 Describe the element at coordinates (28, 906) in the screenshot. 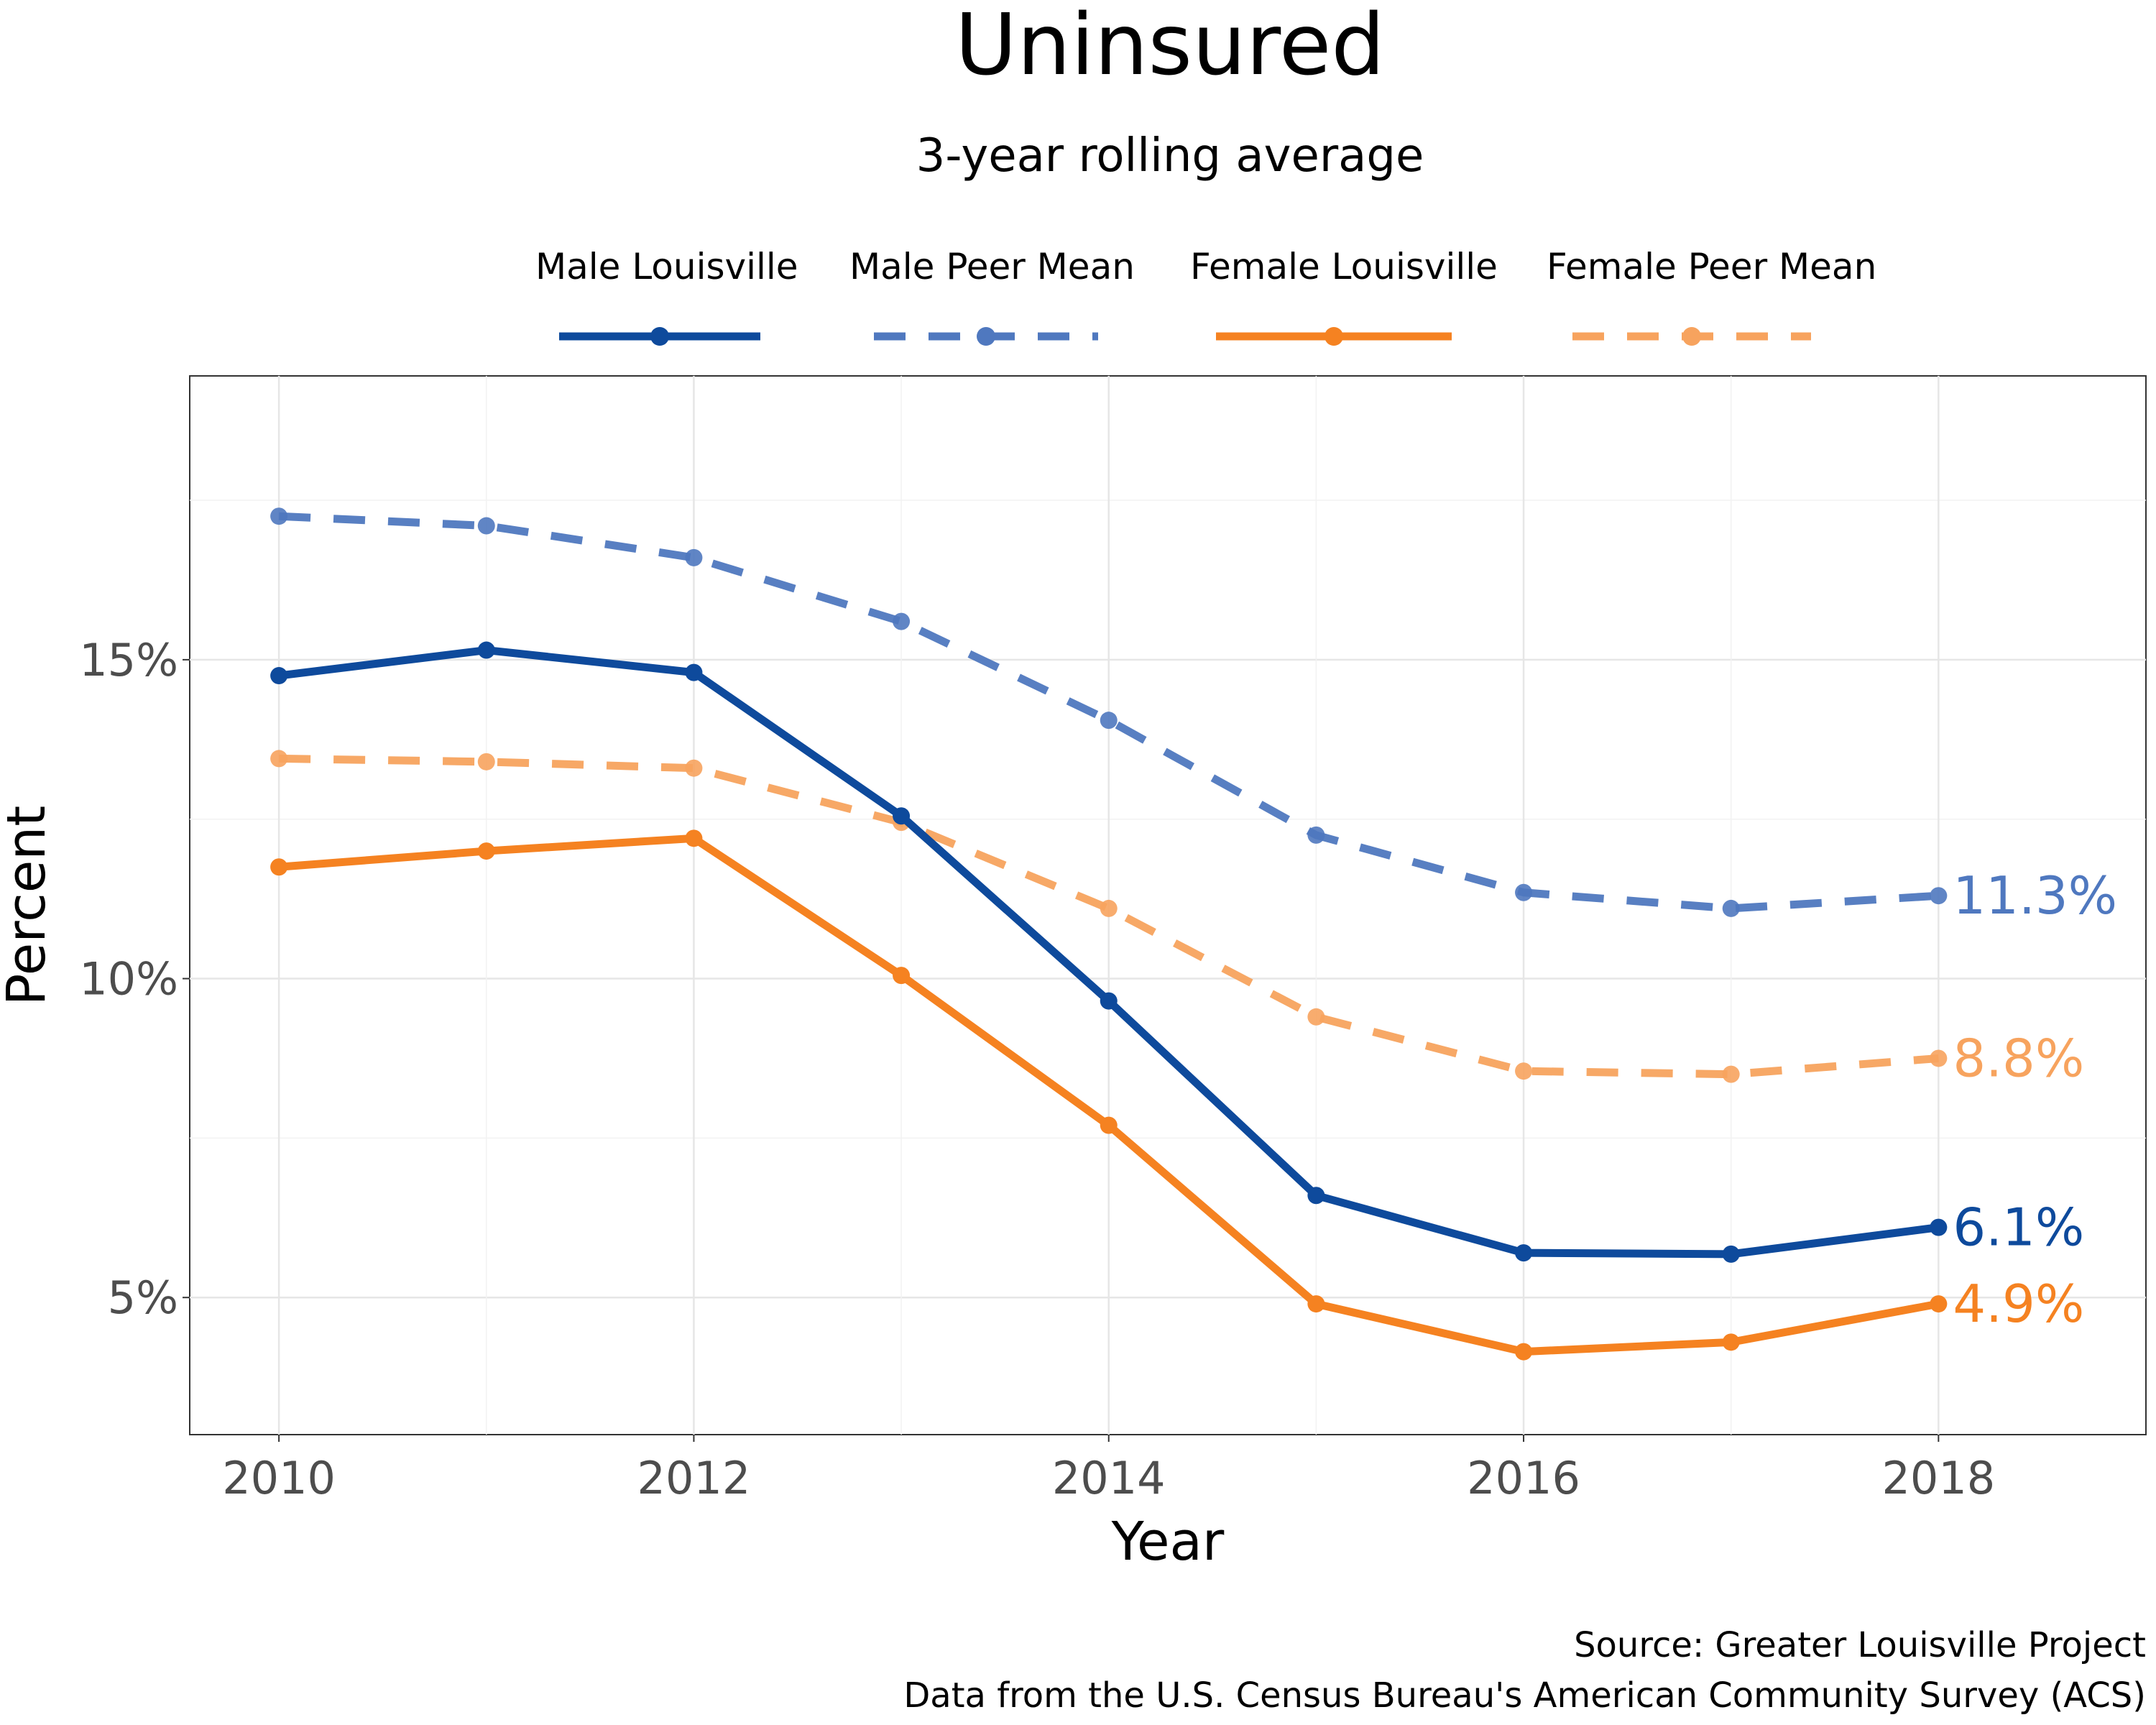

I see `y-axis-title: Percent` at that location.